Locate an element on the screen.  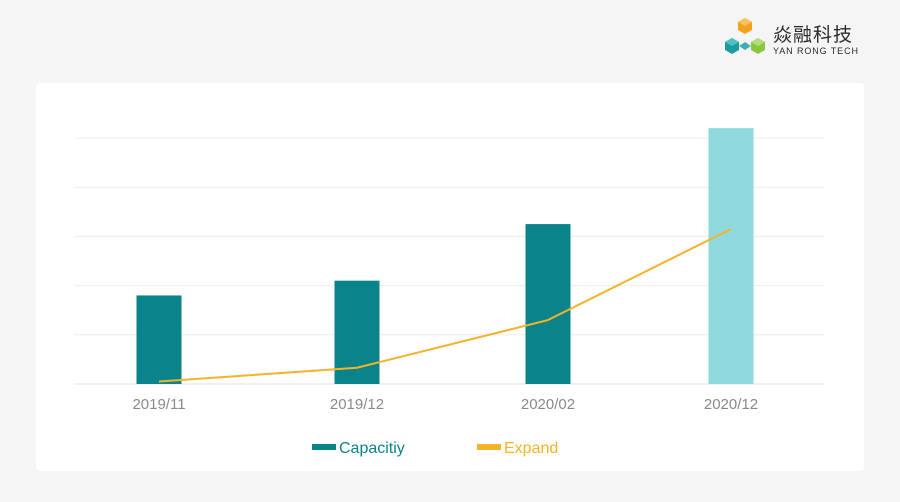
legend-swatch-capacitiy is located at coordinates (324, 447).